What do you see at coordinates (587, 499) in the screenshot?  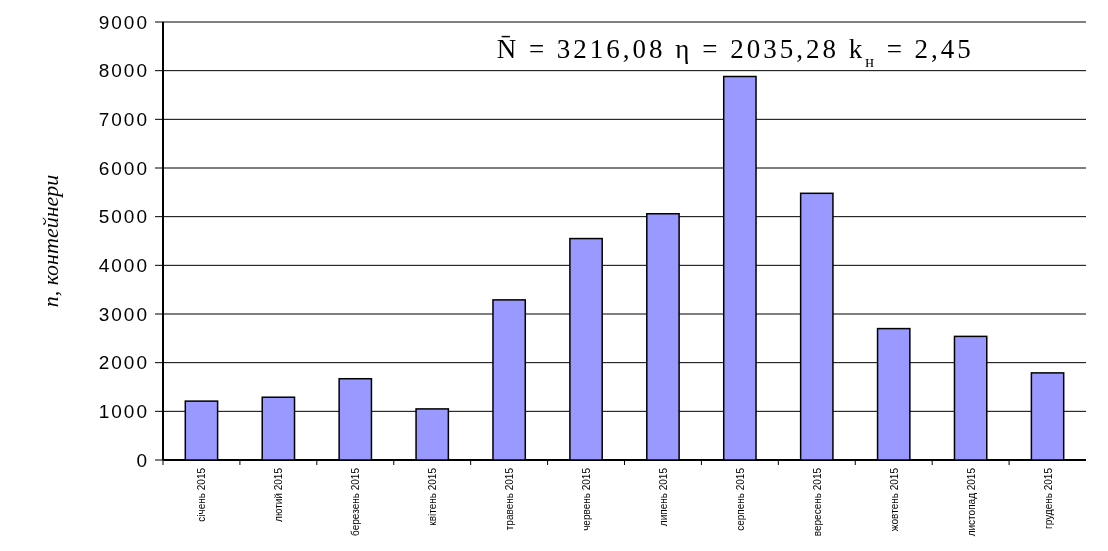 I see `x-tick-label: червень 2015` at bounding box center [587, 499].